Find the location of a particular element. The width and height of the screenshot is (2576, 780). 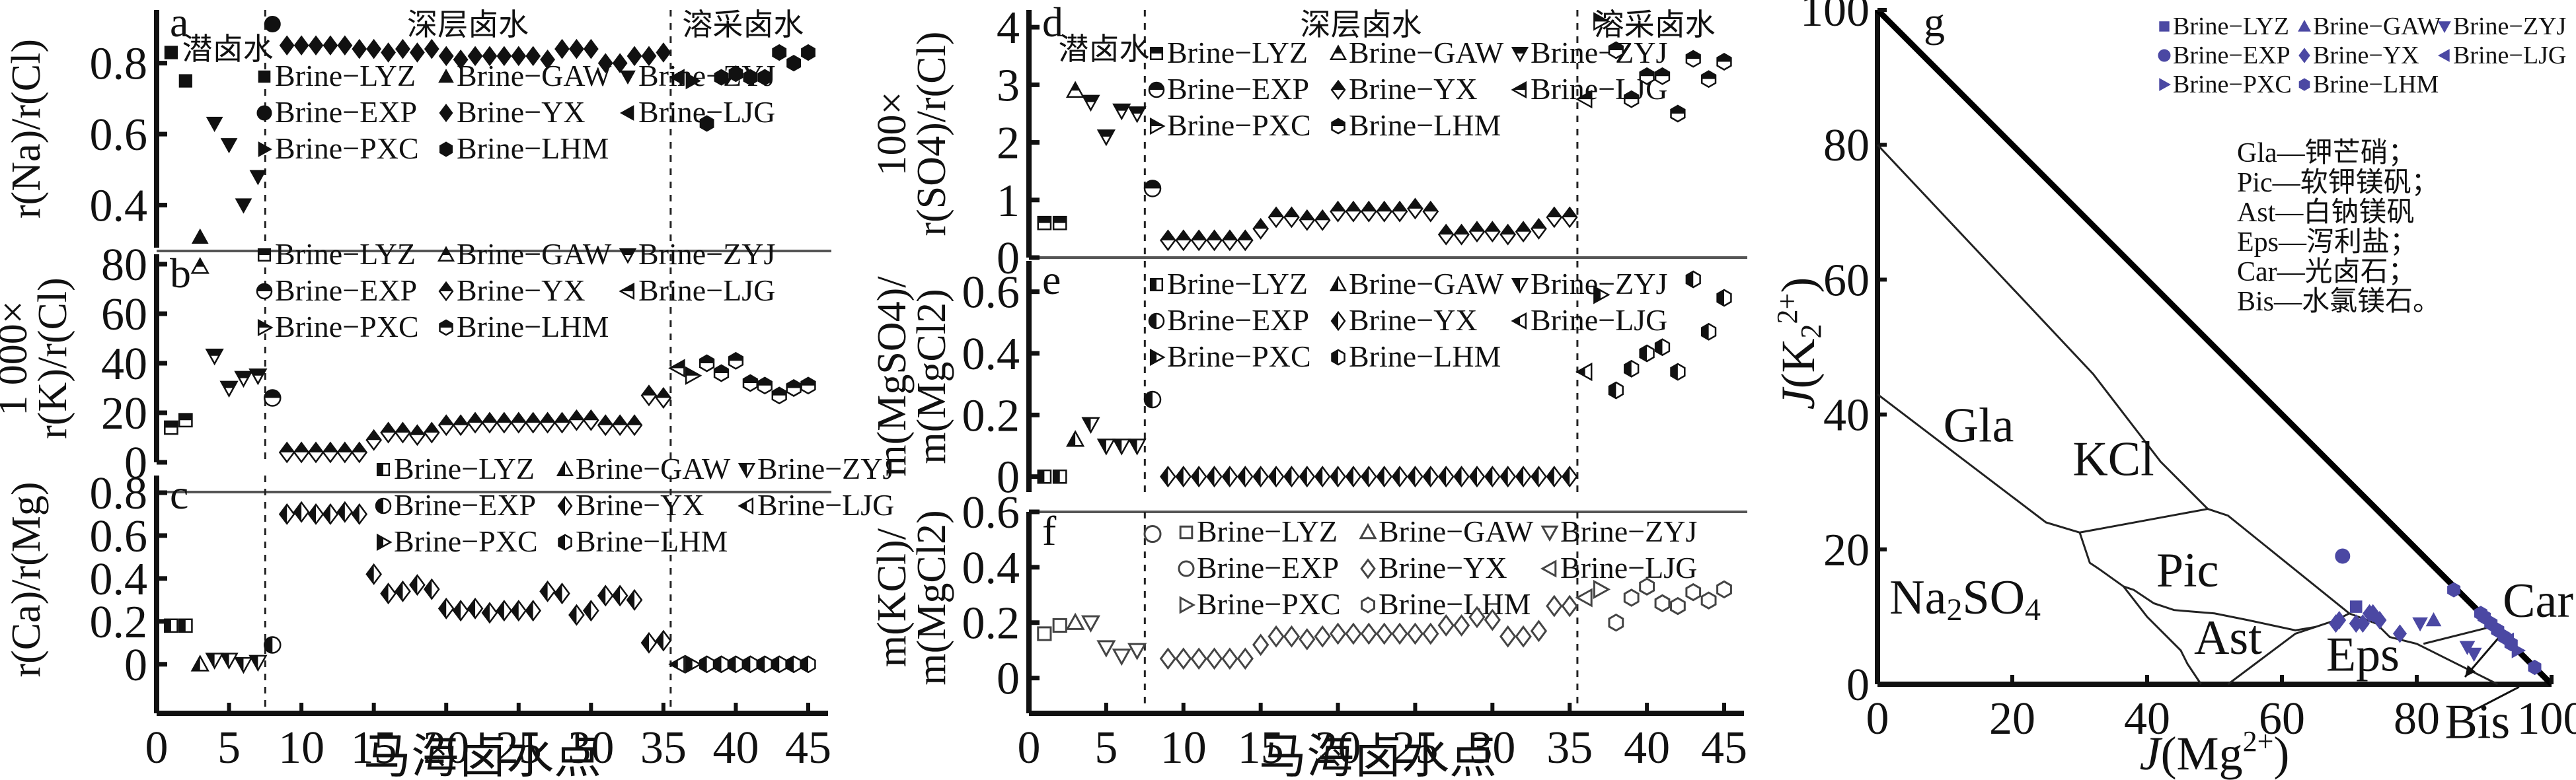

panel-label-b: b is located at coordinates (180, 273).